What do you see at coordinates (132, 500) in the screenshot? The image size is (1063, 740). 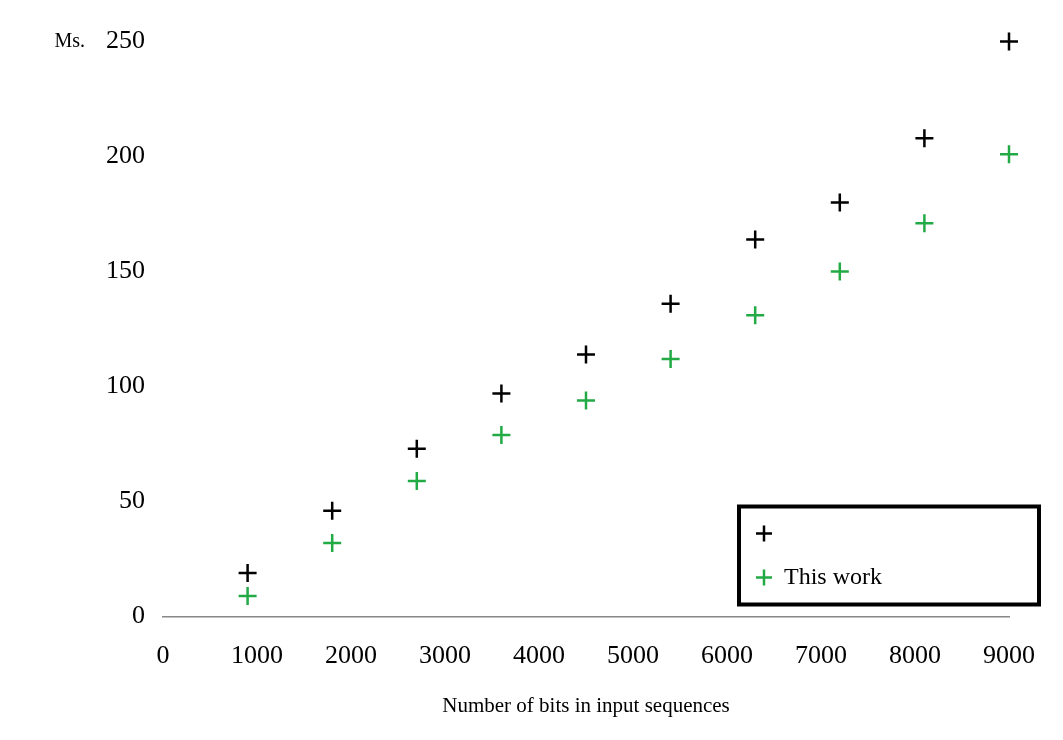 I see `y-tick-label: 50` at bounding box center [132, 500].